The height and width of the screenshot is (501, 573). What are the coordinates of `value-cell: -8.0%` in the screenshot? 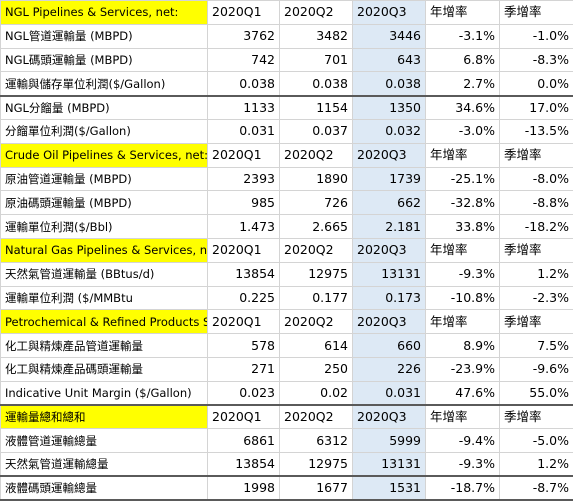 It's located at (536, 179).